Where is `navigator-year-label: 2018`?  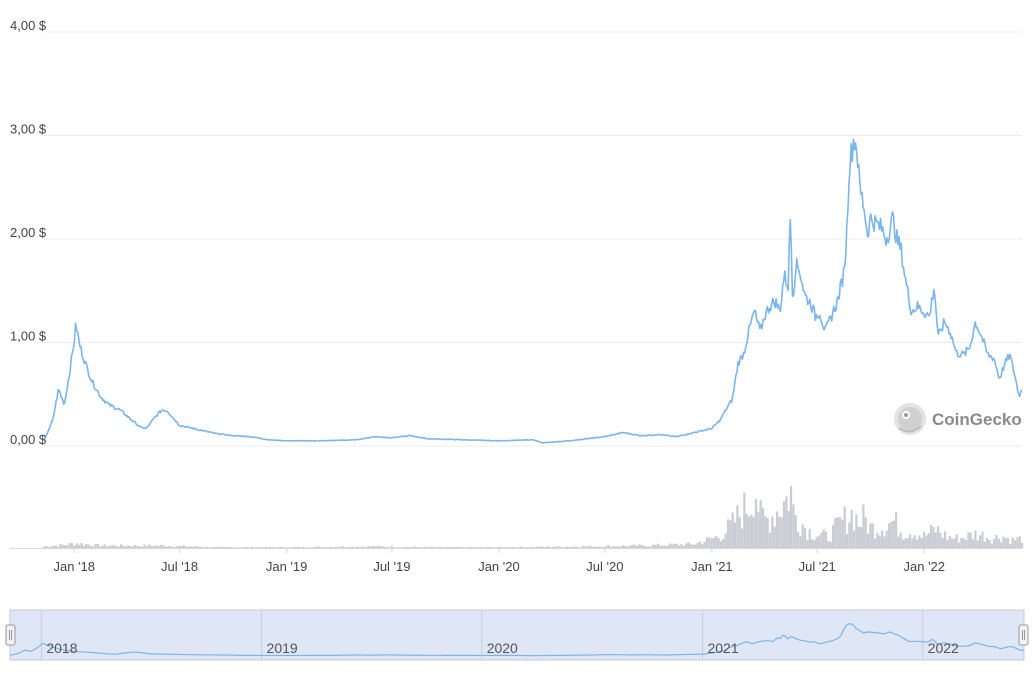 navigator-year-label: 2018 is located at coordinates (61, 648).